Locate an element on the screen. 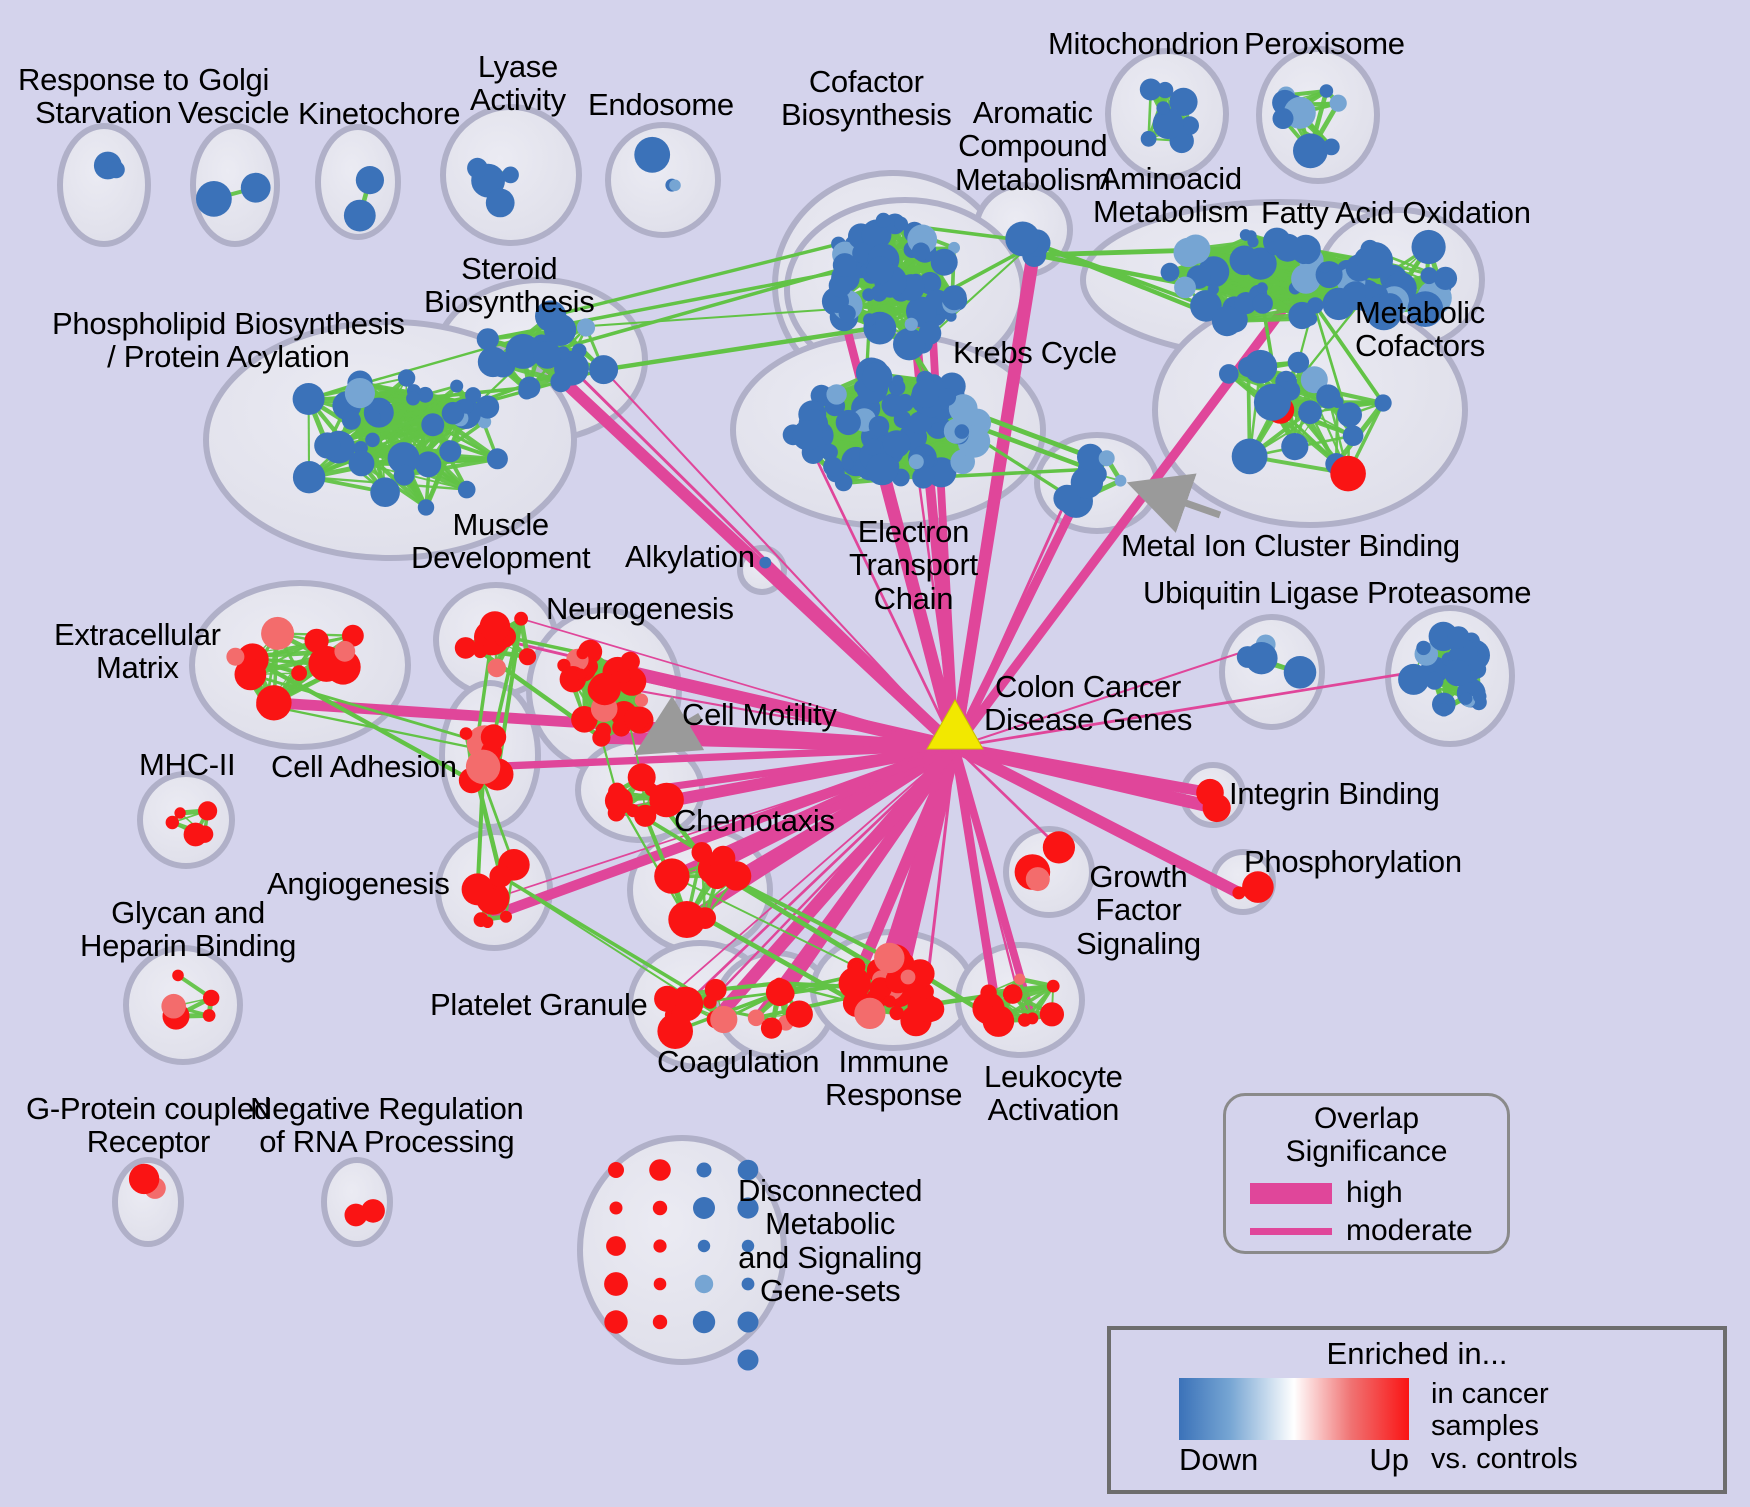 This screenshot has height=1507, width=1750. cluster-halo is located at coordinates (357, 1202).